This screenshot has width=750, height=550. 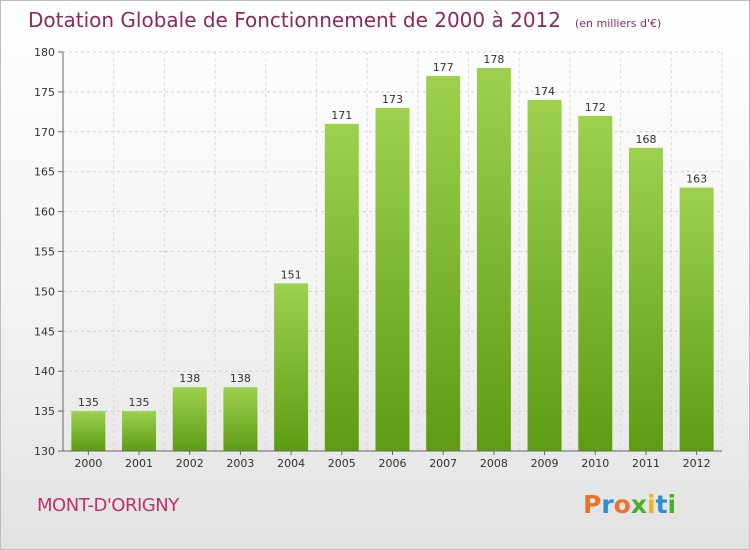 What do you see at coordinates (44, 291) in the screenshot?
I see `y-tick-label: 150` at bounding box center [44, 291].